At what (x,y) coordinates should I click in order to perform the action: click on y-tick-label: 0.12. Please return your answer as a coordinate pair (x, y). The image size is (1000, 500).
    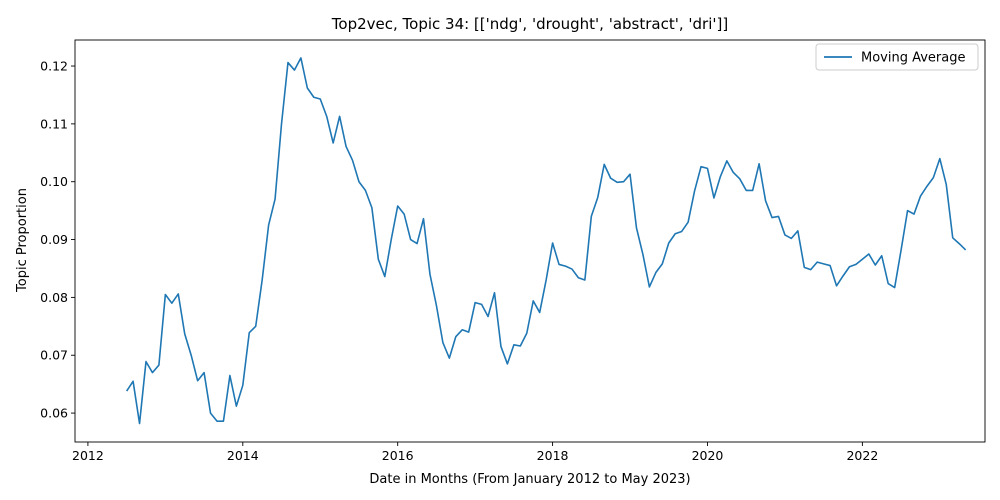
    Looking at the image, I should click on (54, 66).